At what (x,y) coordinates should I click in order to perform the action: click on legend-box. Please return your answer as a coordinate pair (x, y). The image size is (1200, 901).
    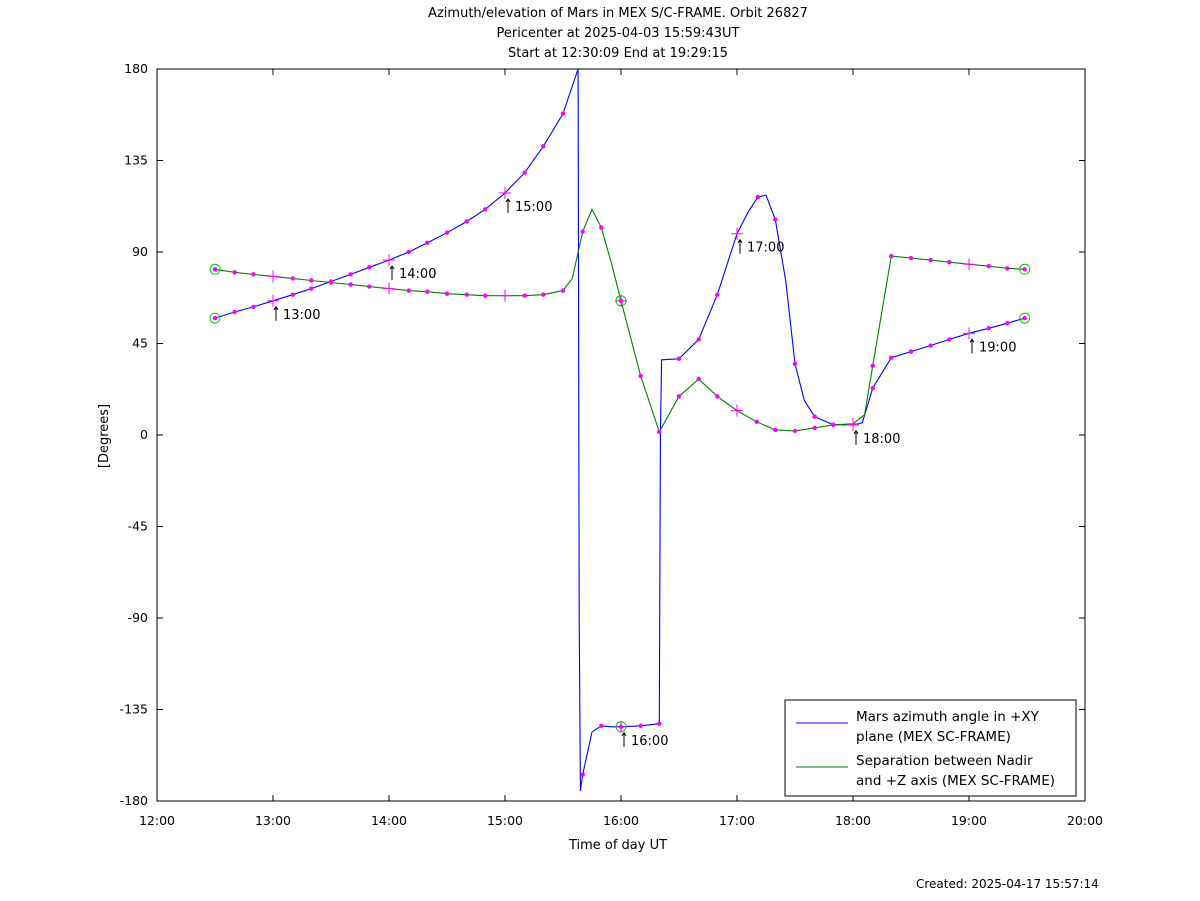
    Looking at the image, I should click on (930, 748).